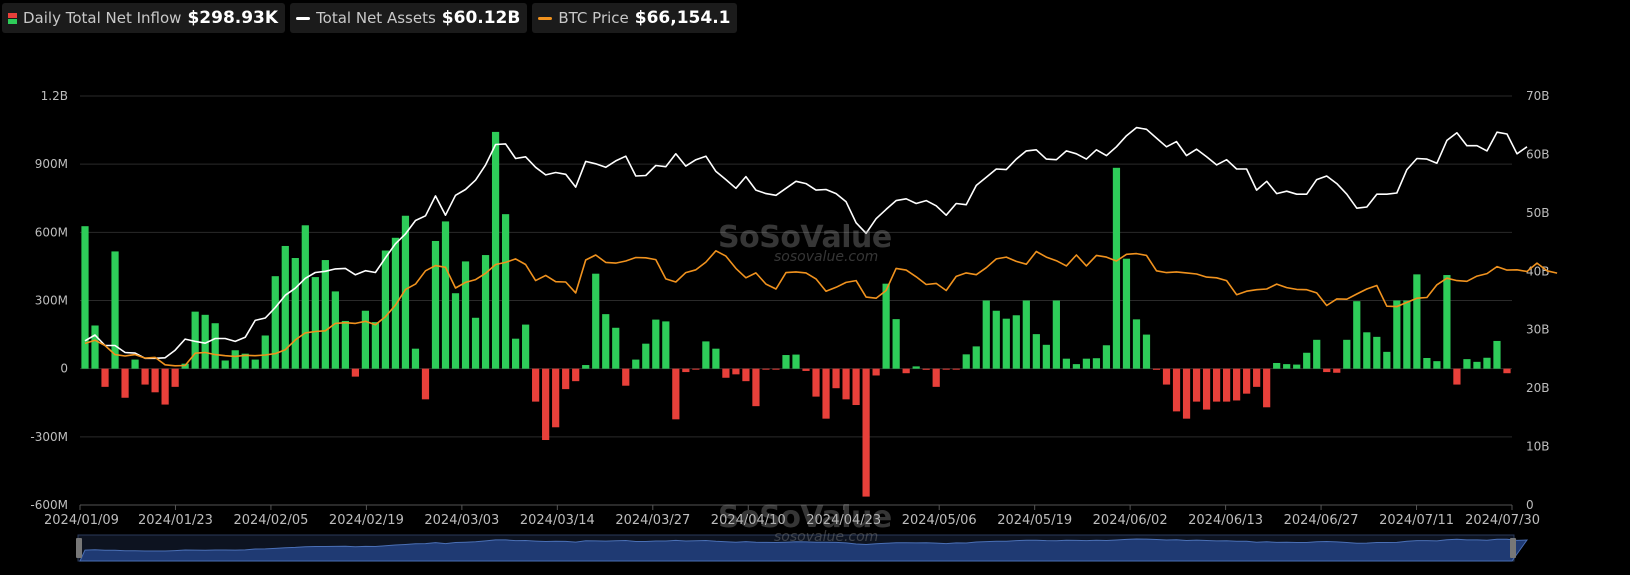 Image resolution: width=1630 pixels, height=575 pixels. What do you see at coordinates (81, 520) in the screenshot?
I see `x-tick-label: 2024/01/09` at bounding box center [81, 520].